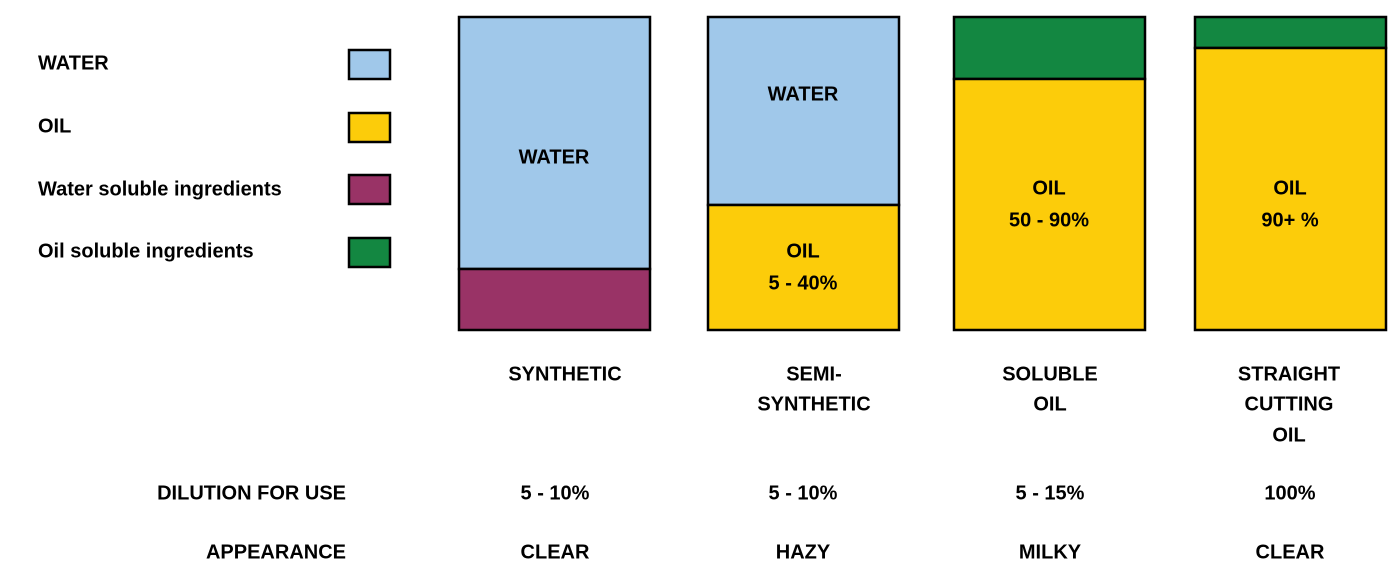 This screenshot has height=579, width=1399. What do you see at coordinates (54, 126) in the screenshot?
I see `legend-label: OIL` at bounding box center [54, 126].